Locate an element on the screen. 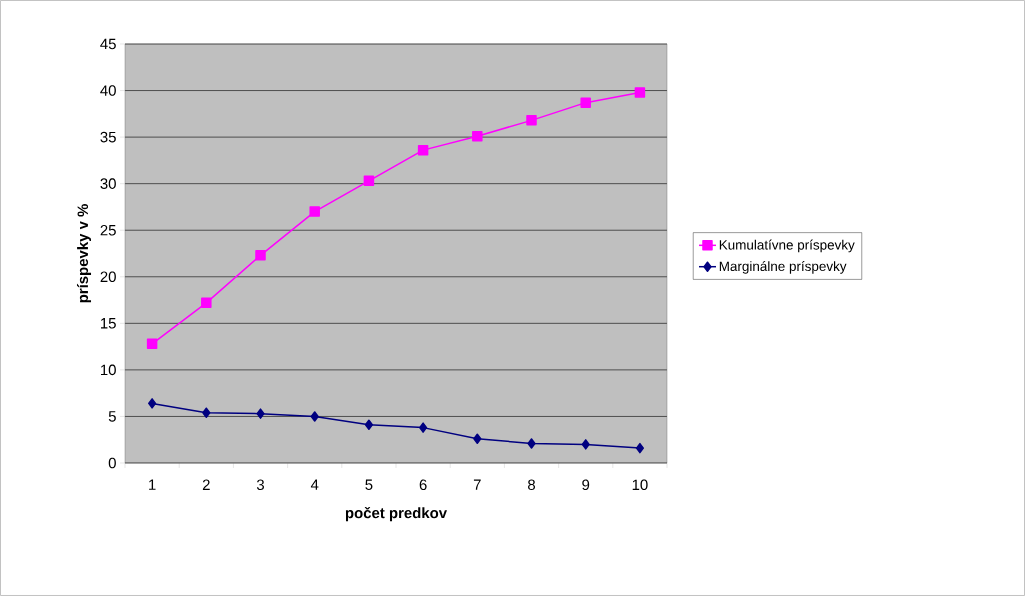 Image resolution: width=1025 pixels, height=596 pixels. y-tick-label: 5 is located at coordinates (112, 416).